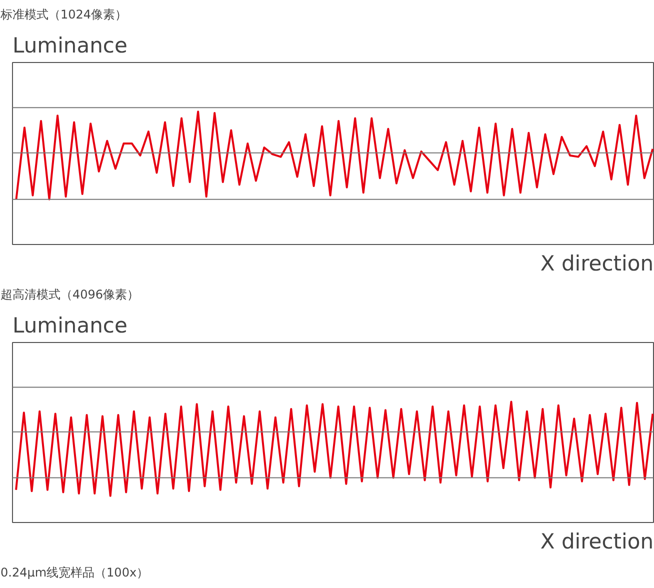 The height and width of the screenshot is (588, 654). Describe the element at coordinates (64, 15) in the screenshot. I see `chart-title: 标准模式（1024像素）` at that location.